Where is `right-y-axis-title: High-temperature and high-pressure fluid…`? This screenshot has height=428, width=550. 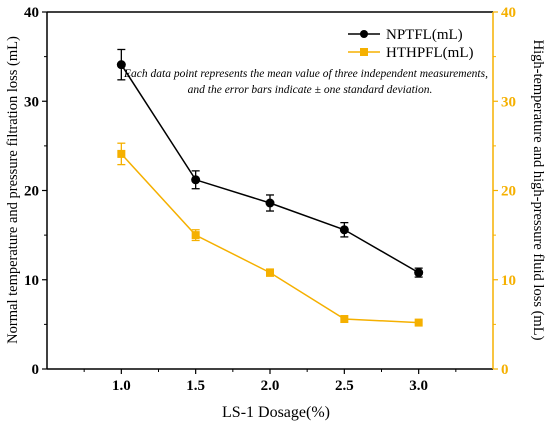
right-y-axis-title: High-temperature and high-pressure fluid… is located at coordinates (538, 190).